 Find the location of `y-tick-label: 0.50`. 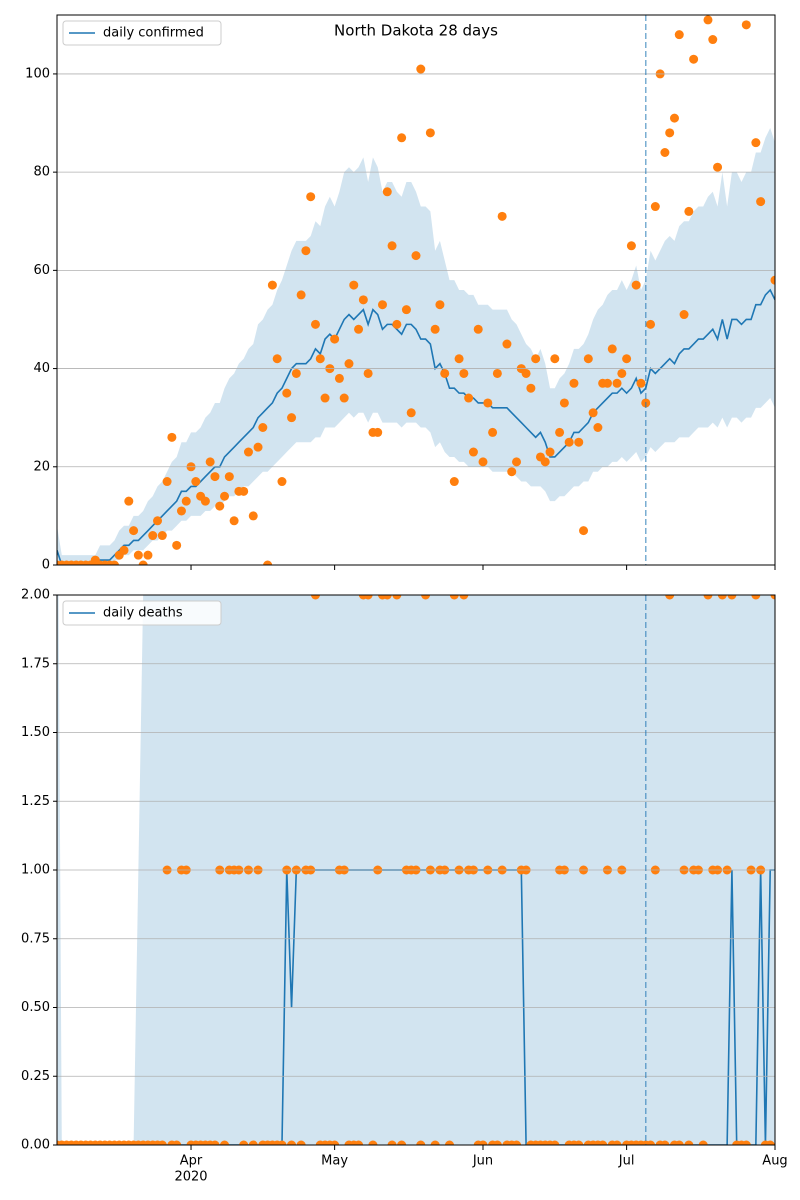

y-tick-label: 0.50 is located at coordinates (35, 1007).